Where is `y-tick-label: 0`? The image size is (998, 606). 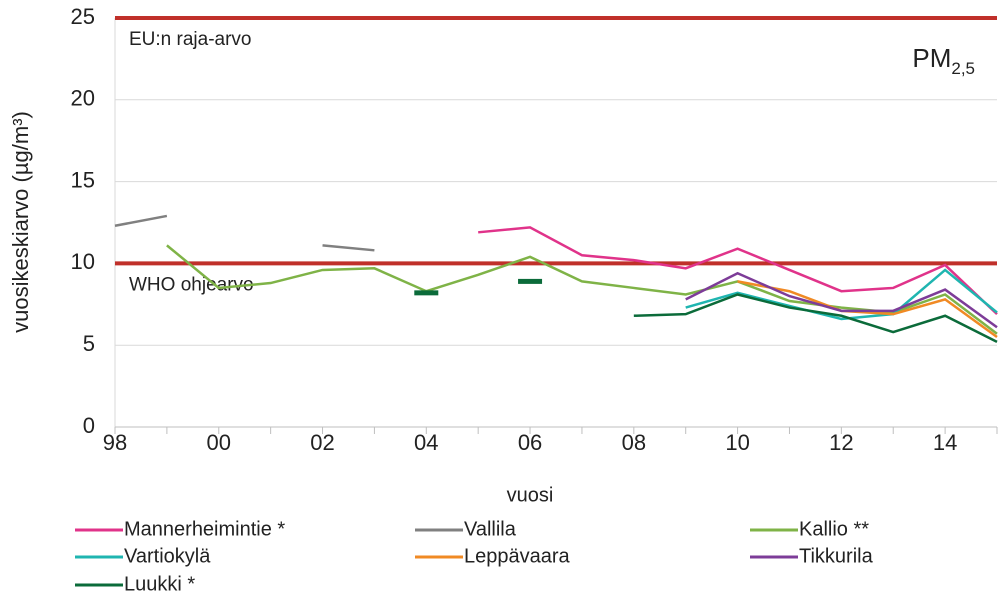
y-tick-label: 0 is located at coordinates (89, 425).